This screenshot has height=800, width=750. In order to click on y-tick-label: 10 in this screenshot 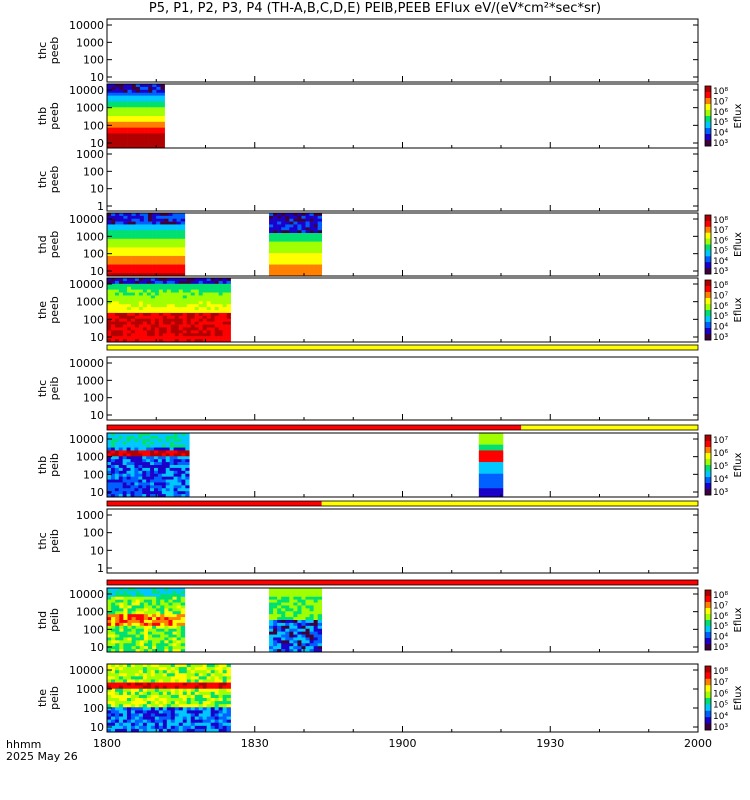, I will do `click(97, 492)`.